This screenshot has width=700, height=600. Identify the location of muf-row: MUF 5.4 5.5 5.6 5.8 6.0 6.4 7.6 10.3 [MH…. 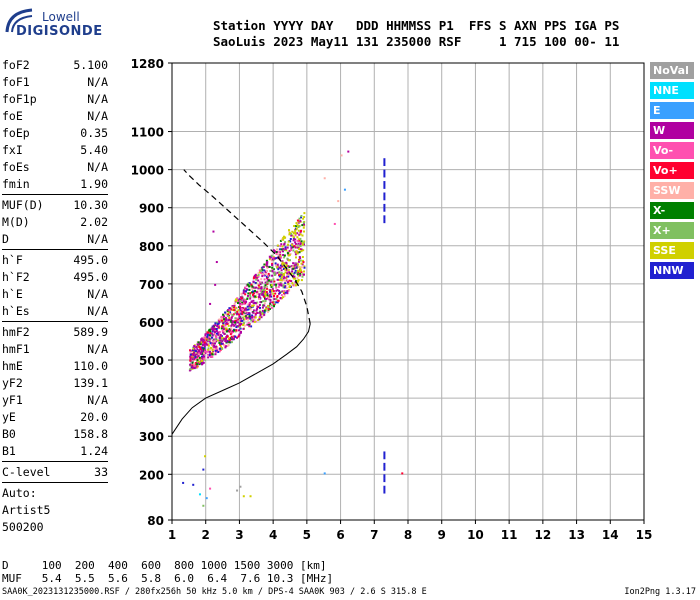
(168, 578).